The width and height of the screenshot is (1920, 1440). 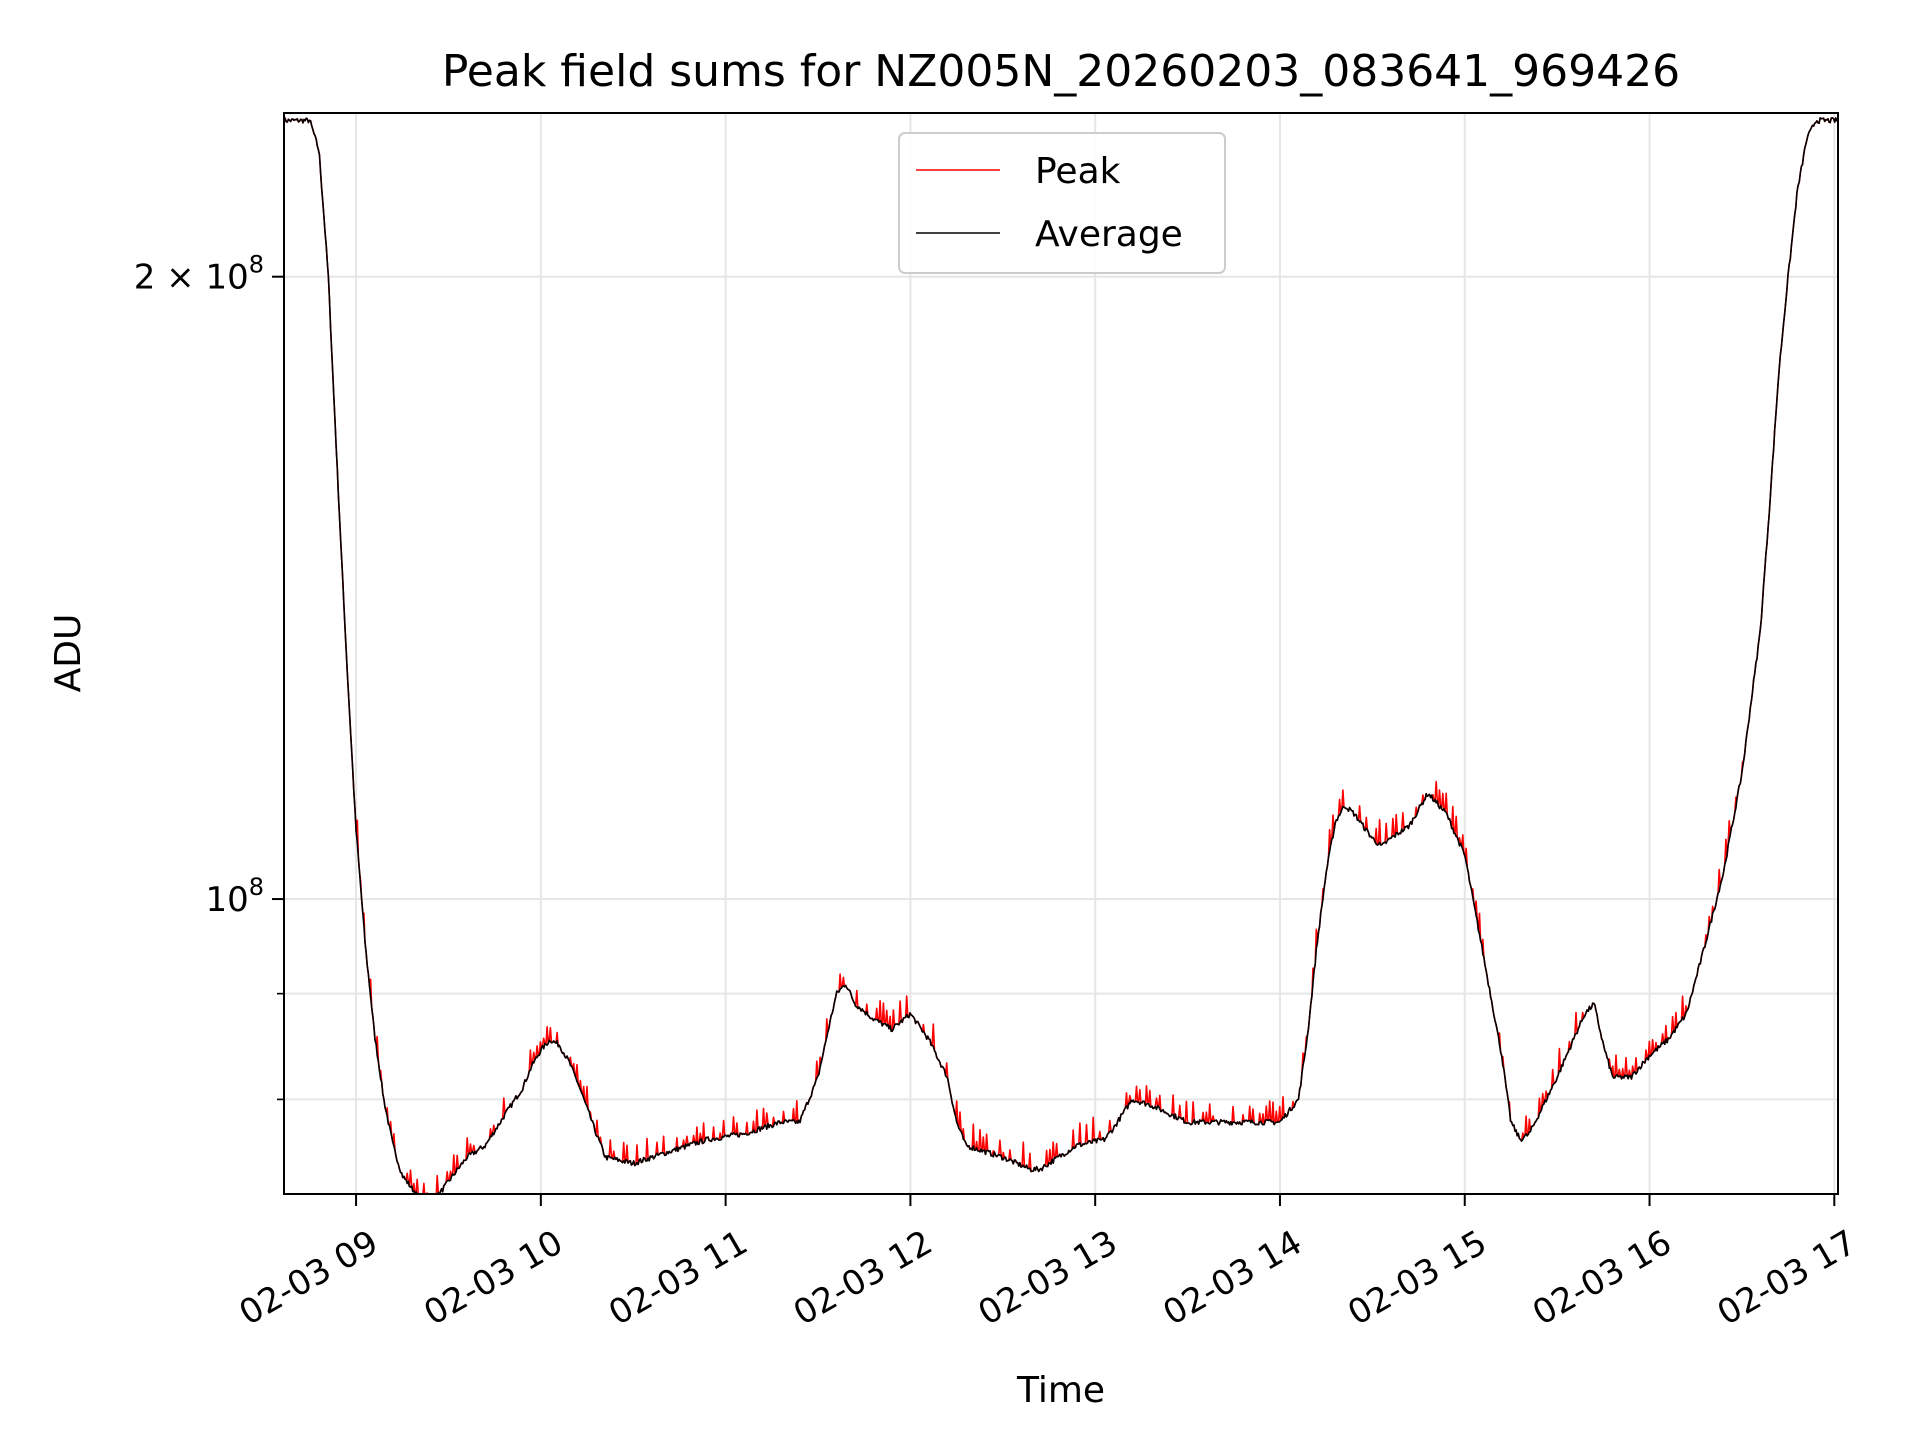 I want to click on legend-box, so click(x=1062, y=203).